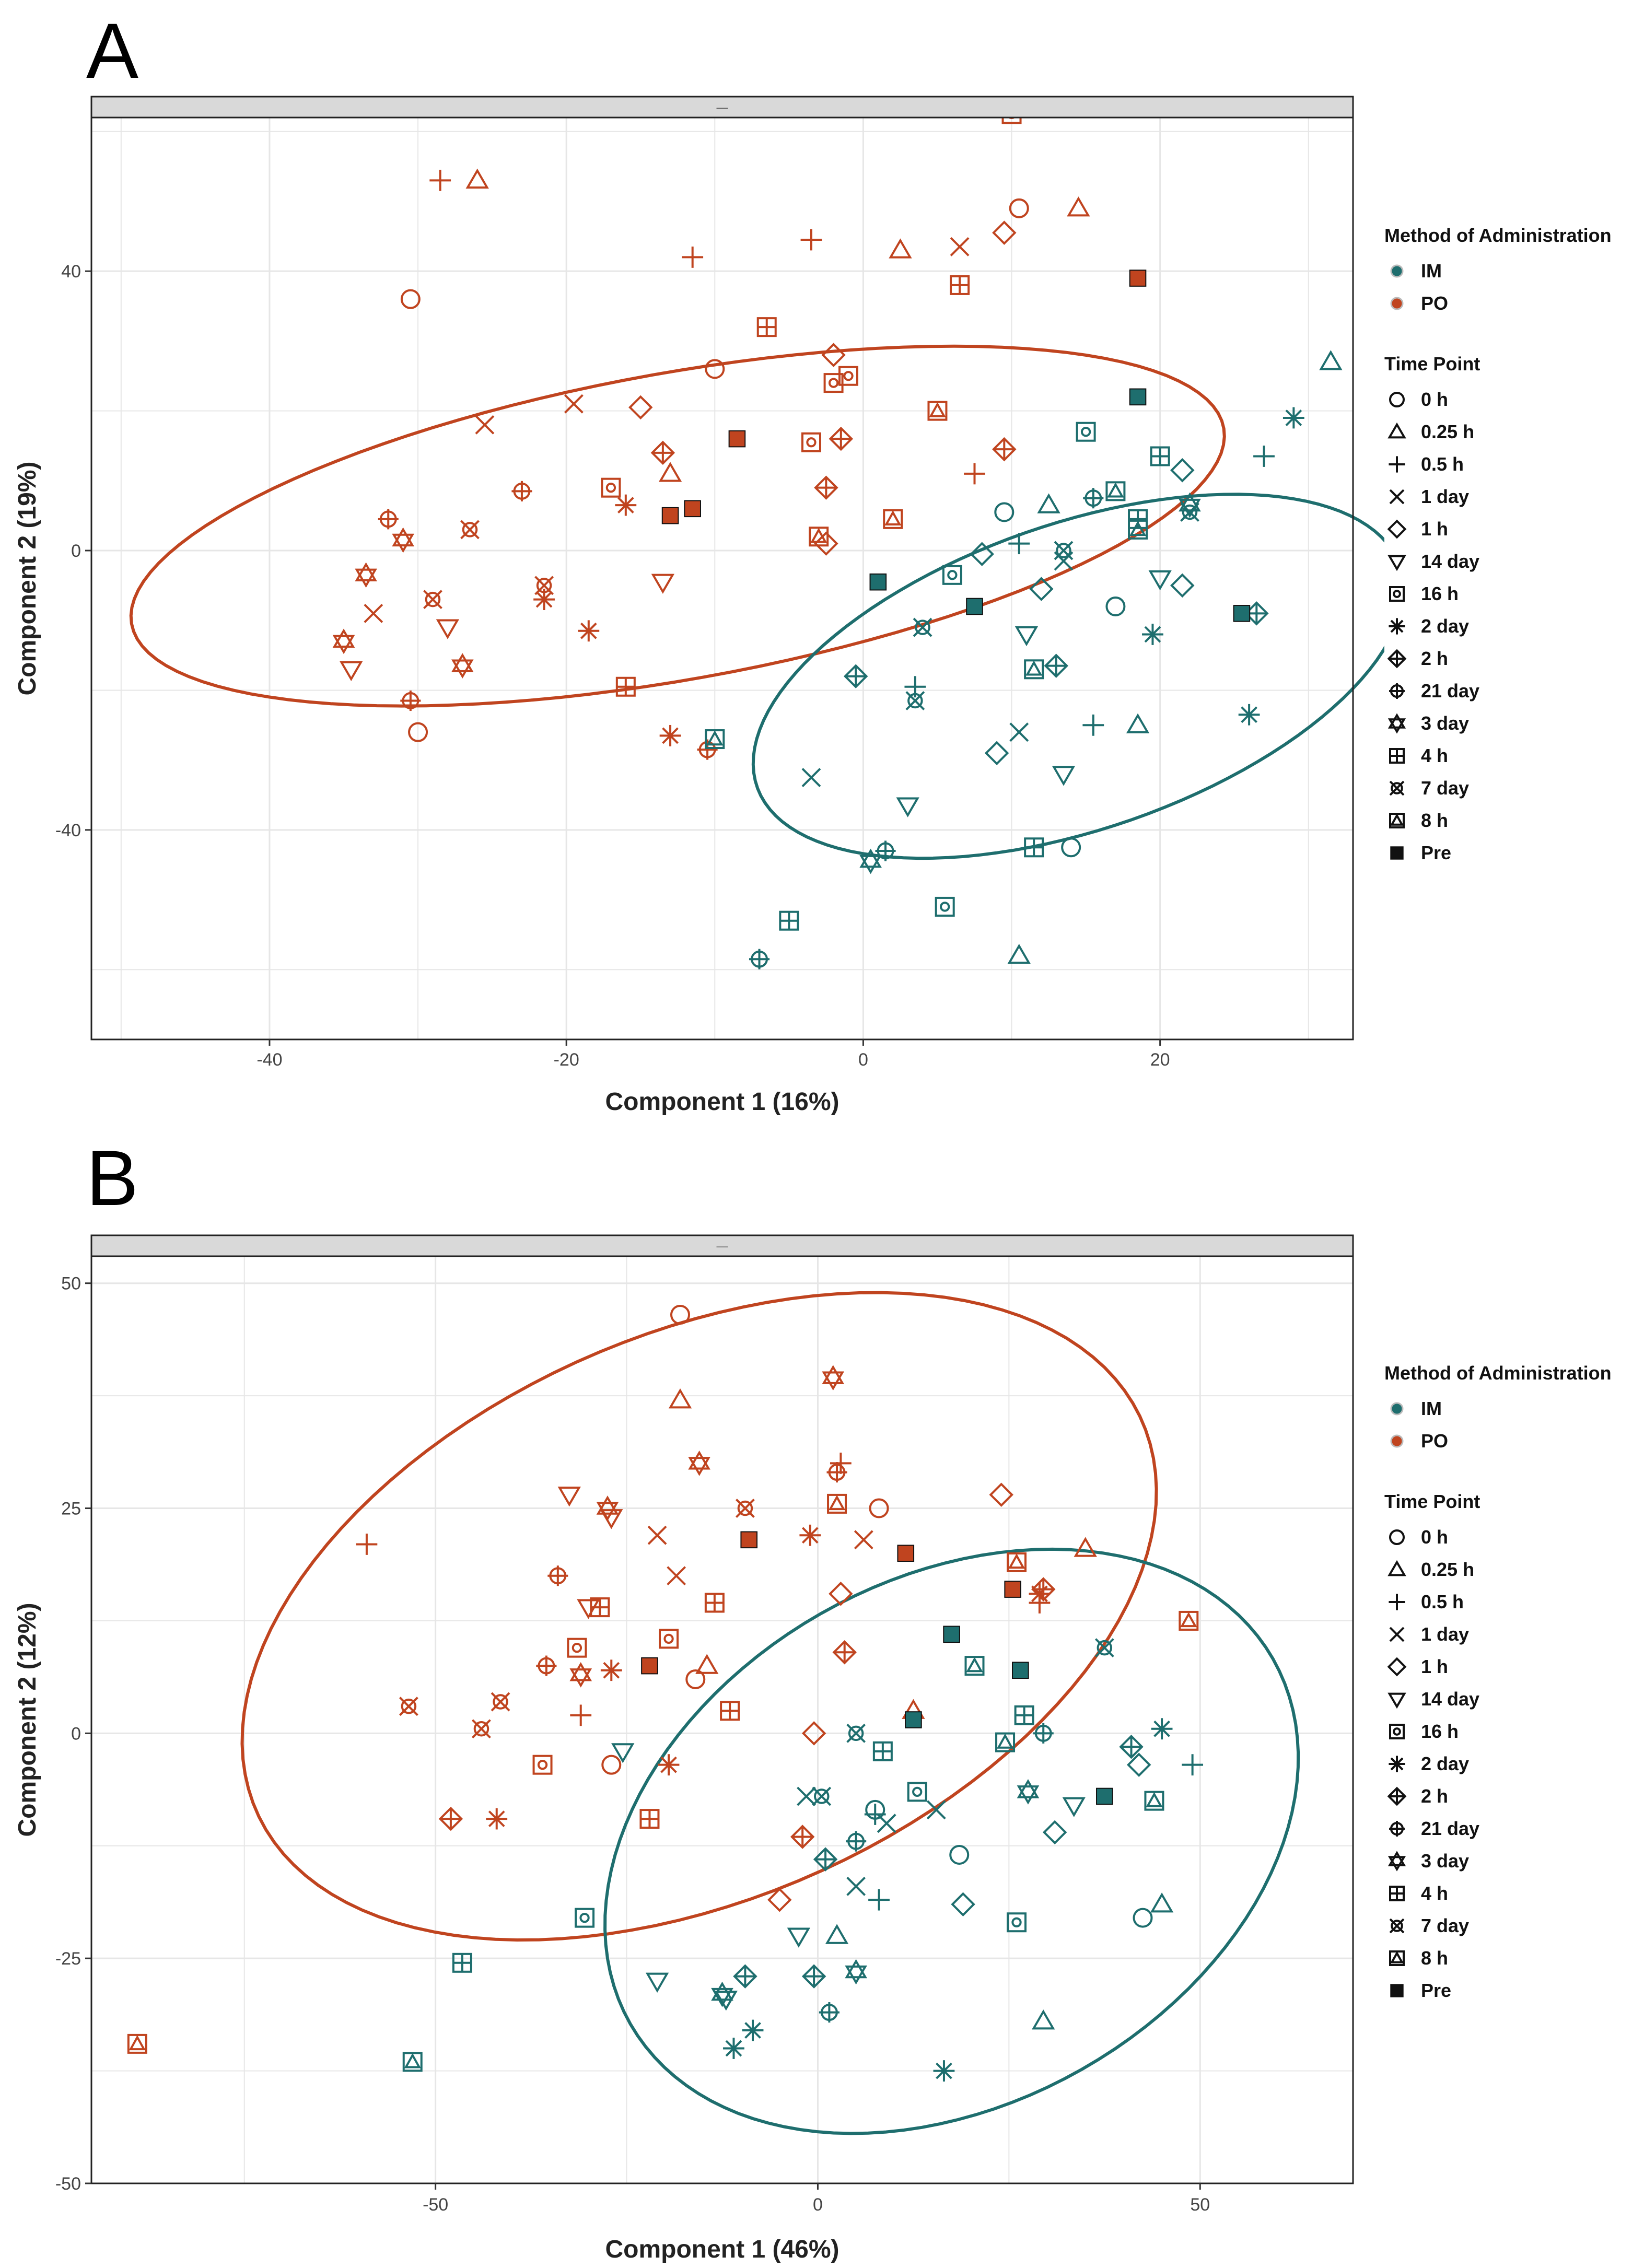 The image size is (1644, 2268). I want to click on legend-item-time: 1 day, so click(1498, 497).